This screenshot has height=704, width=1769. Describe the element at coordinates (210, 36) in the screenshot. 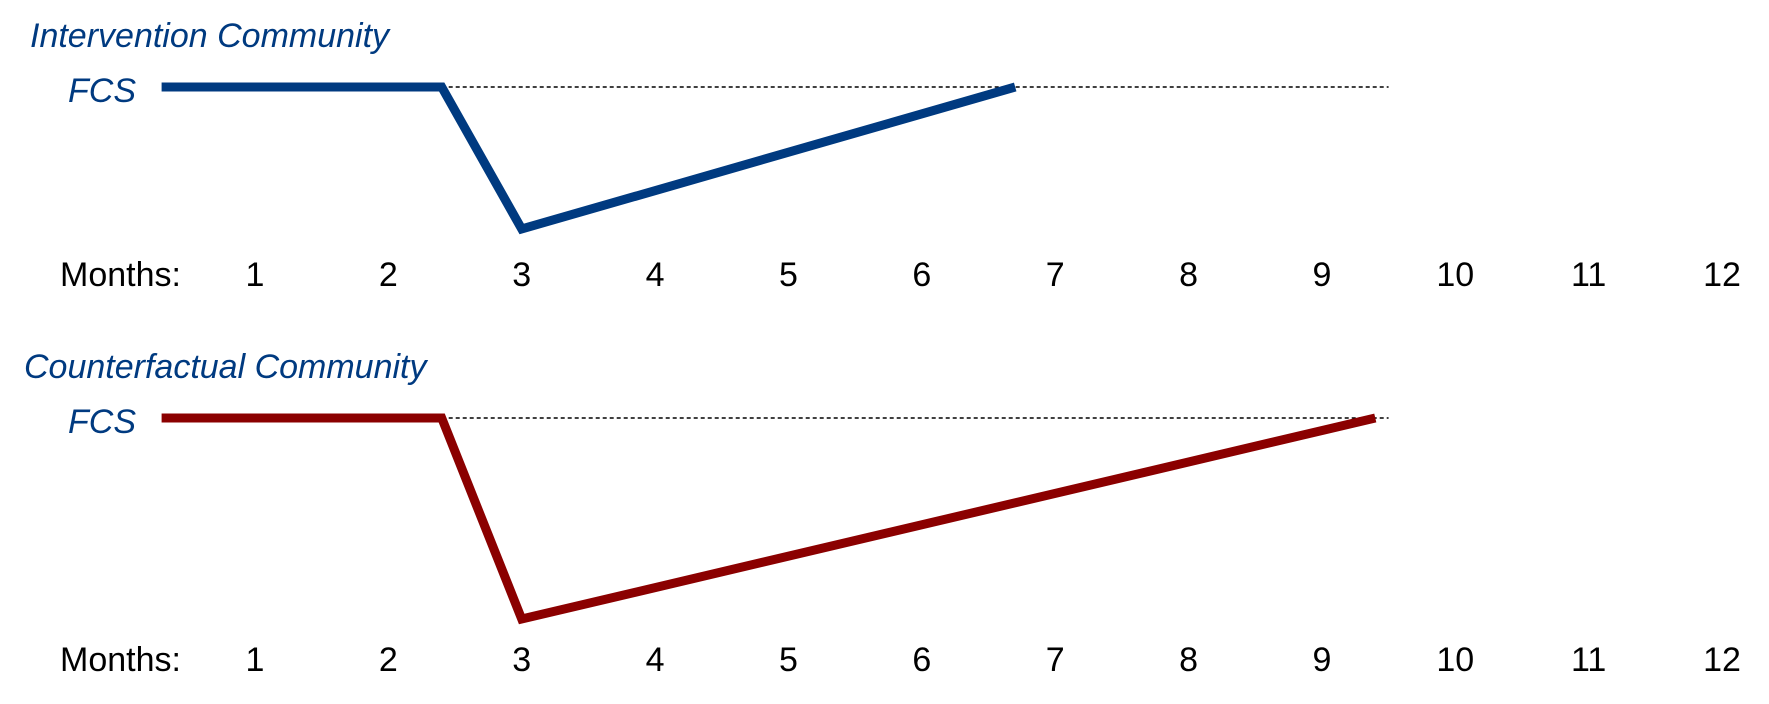

I see `panel-title: Intervention Community` at that location.